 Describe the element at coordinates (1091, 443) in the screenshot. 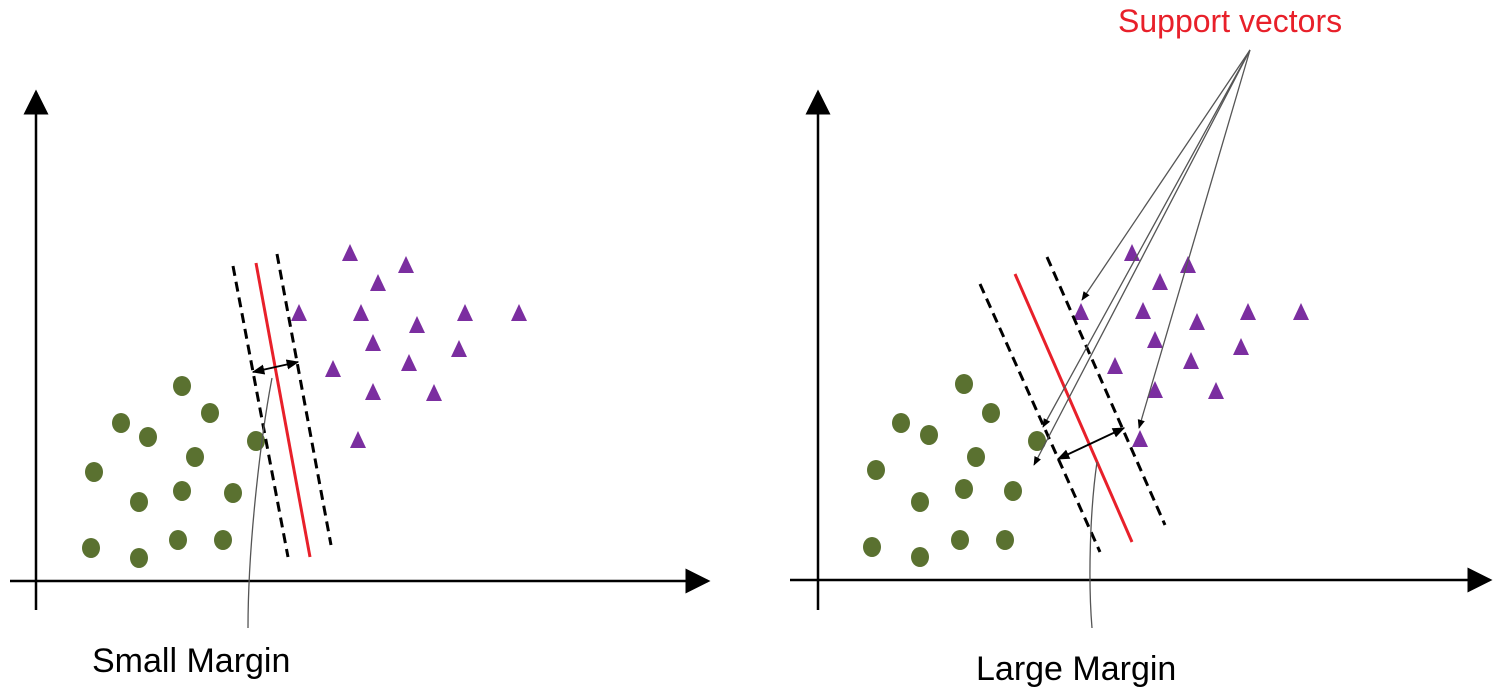

I see `right-margin-arrow` at that location.